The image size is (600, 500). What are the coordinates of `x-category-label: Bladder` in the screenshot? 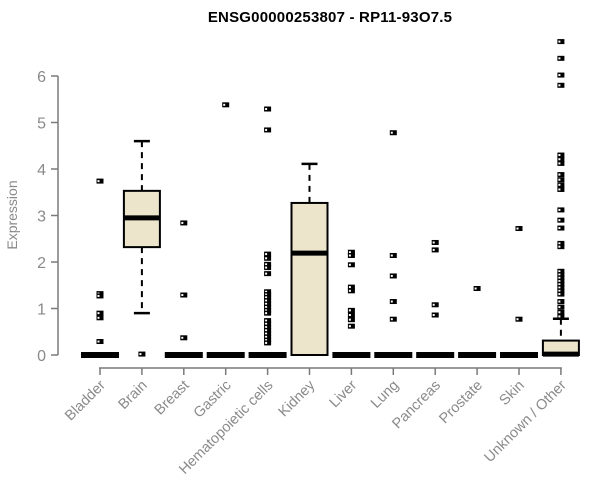 It's located at (85, 400).